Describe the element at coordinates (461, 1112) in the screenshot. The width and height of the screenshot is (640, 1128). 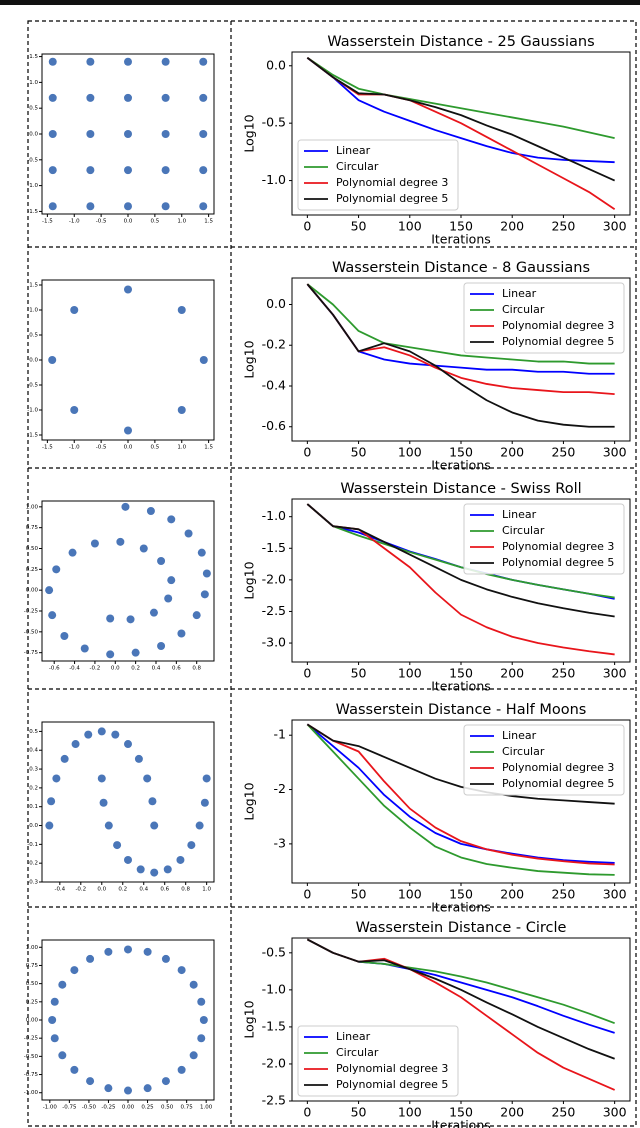
I see `x-tick-label: 150` at that location.